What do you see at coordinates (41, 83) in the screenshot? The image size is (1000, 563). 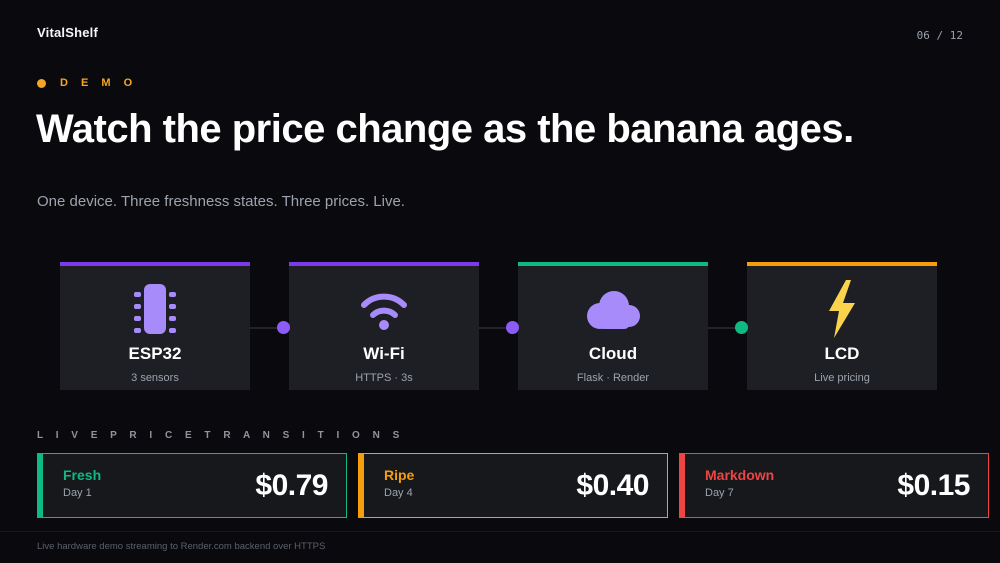 I see `kicker-dot-icon` at bounding box center [41, 83].